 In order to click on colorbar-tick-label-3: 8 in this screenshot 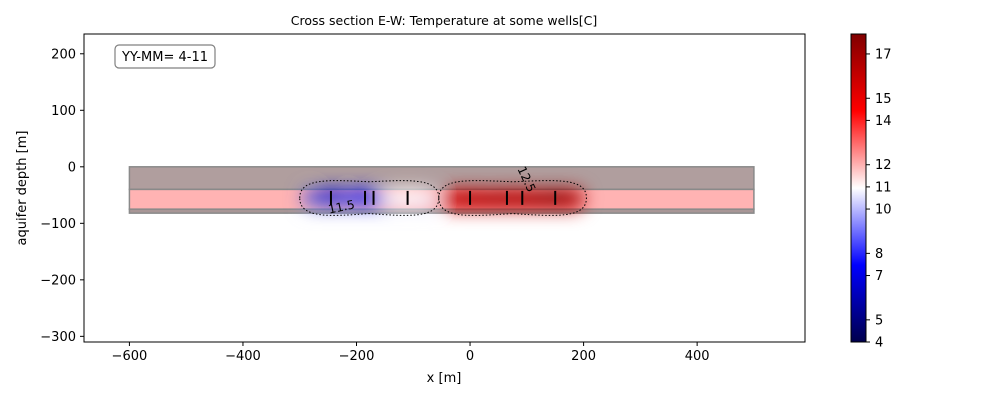, I will do `click(879, 254)`.